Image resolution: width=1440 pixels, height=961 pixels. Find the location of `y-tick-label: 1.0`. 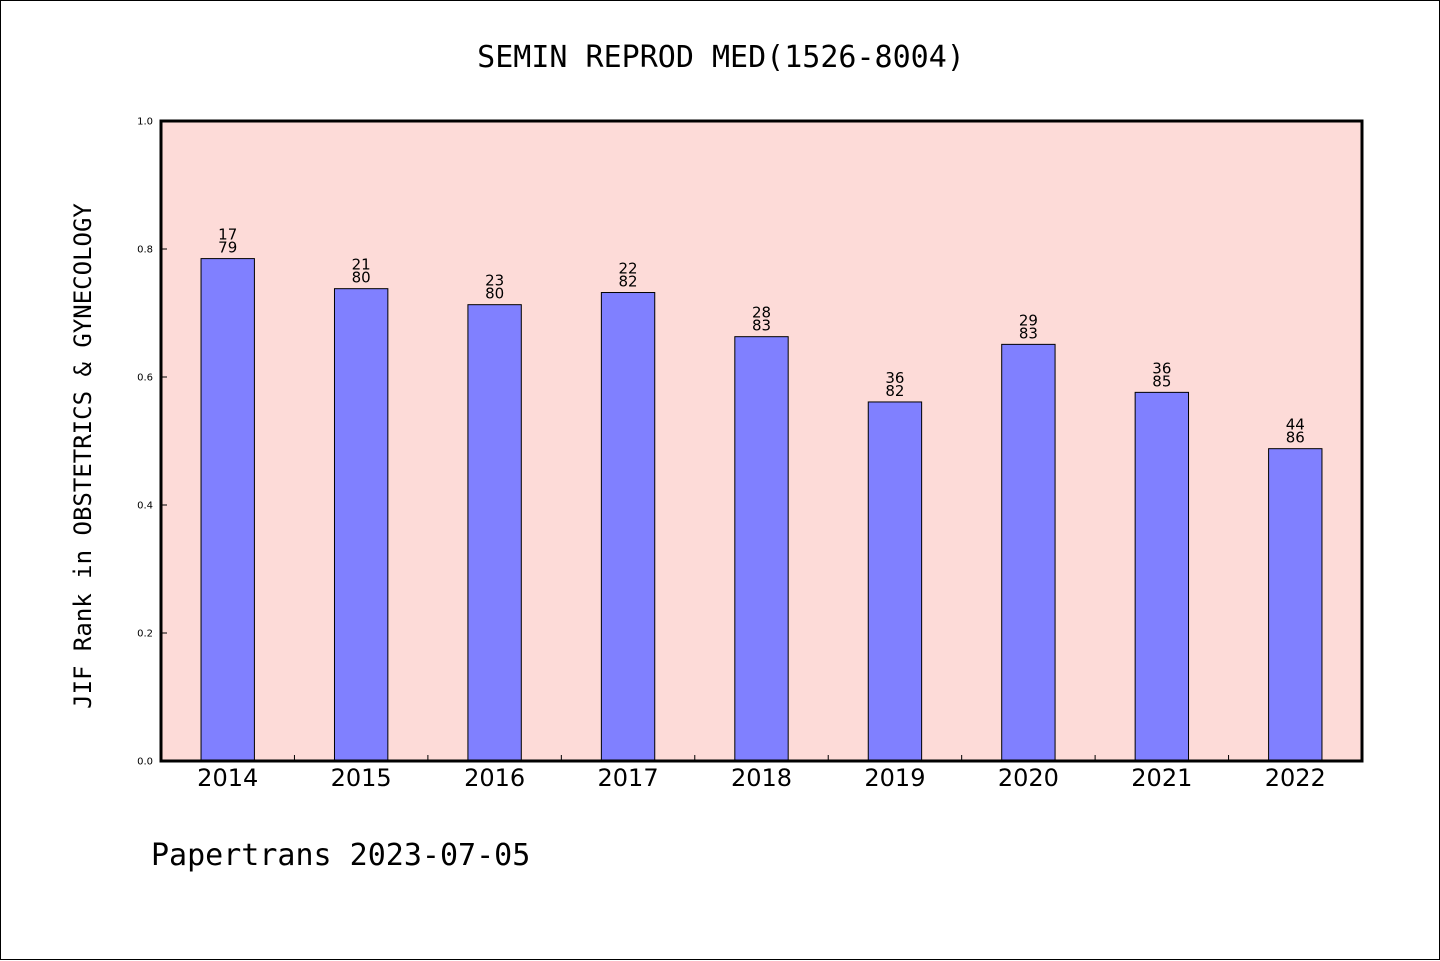

y-tick-label: 1.0 is located at coordinates (145, 122).